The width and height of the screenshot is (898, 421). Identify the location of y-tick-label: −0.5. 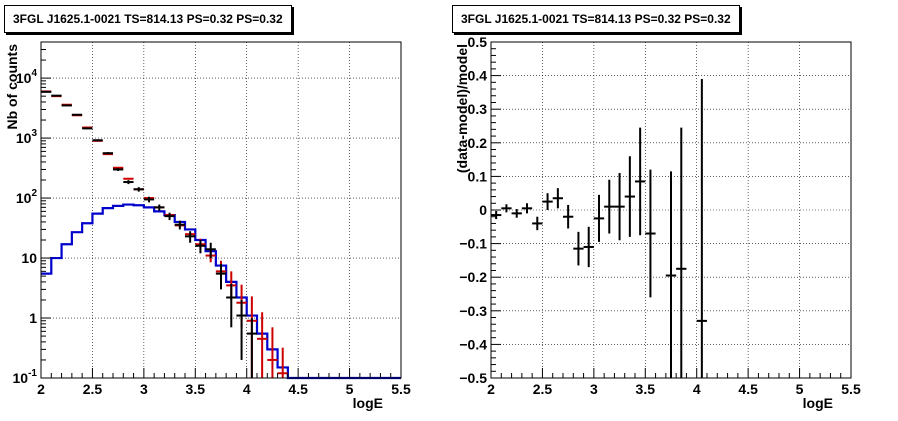
(473, 378).